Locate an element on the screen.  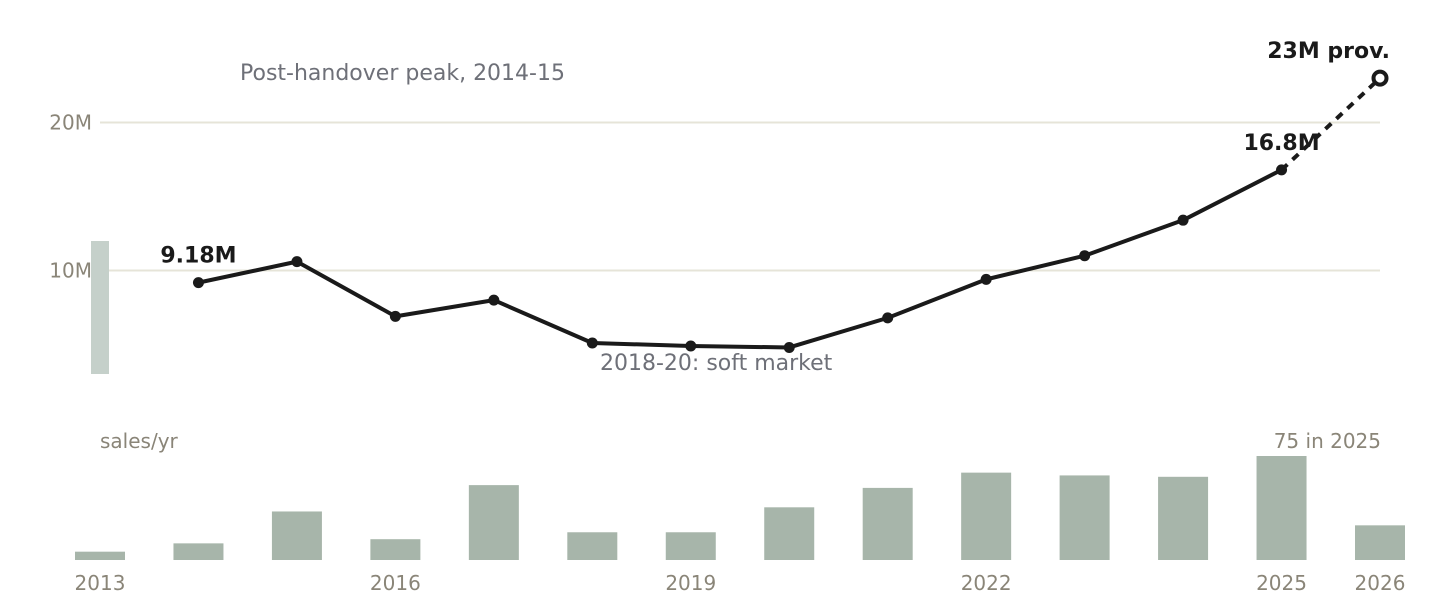
range-marker is located at coordinates (100, 307).